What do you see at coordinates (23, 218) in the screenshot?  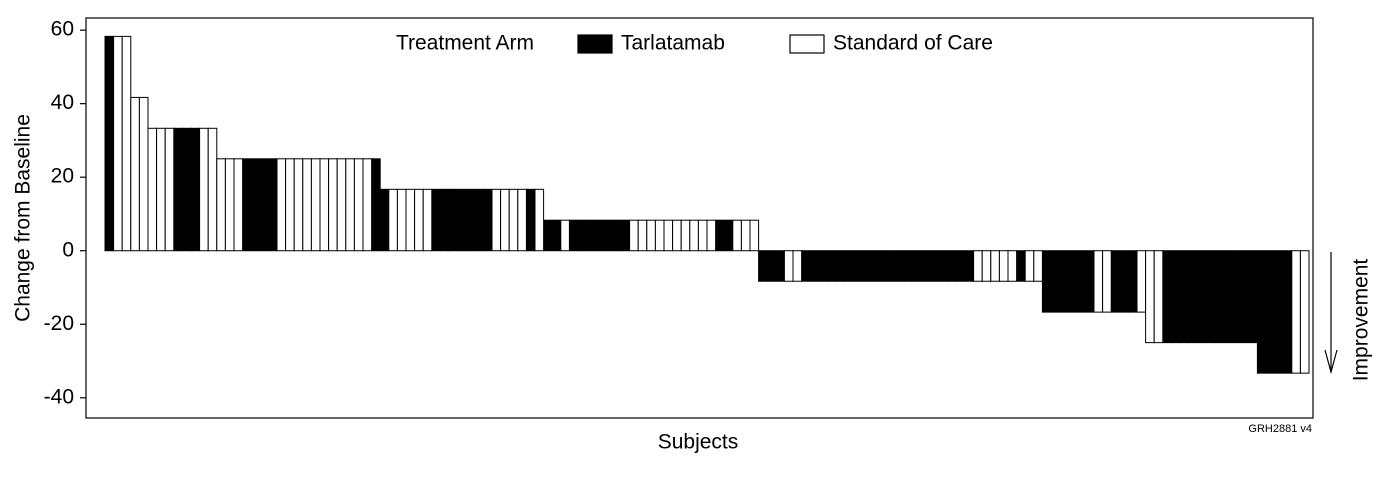 I see `y-axis-label: Change from Baseline` at bounding box center [23, 218].